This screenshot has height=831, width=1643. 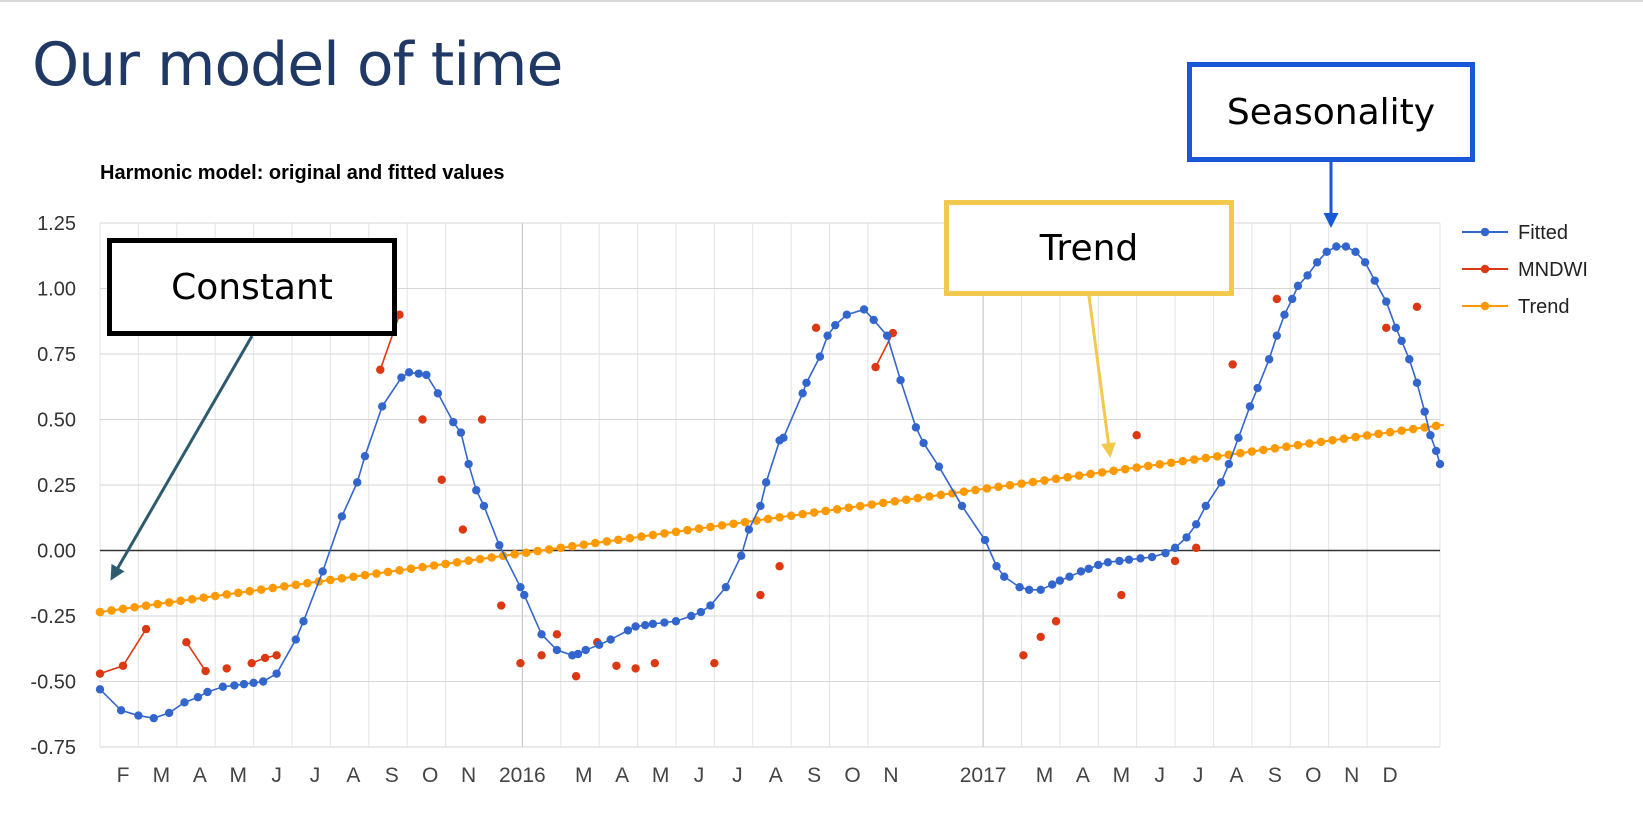 I want to click on x-tick-label: J, so click(x=276, y=775).